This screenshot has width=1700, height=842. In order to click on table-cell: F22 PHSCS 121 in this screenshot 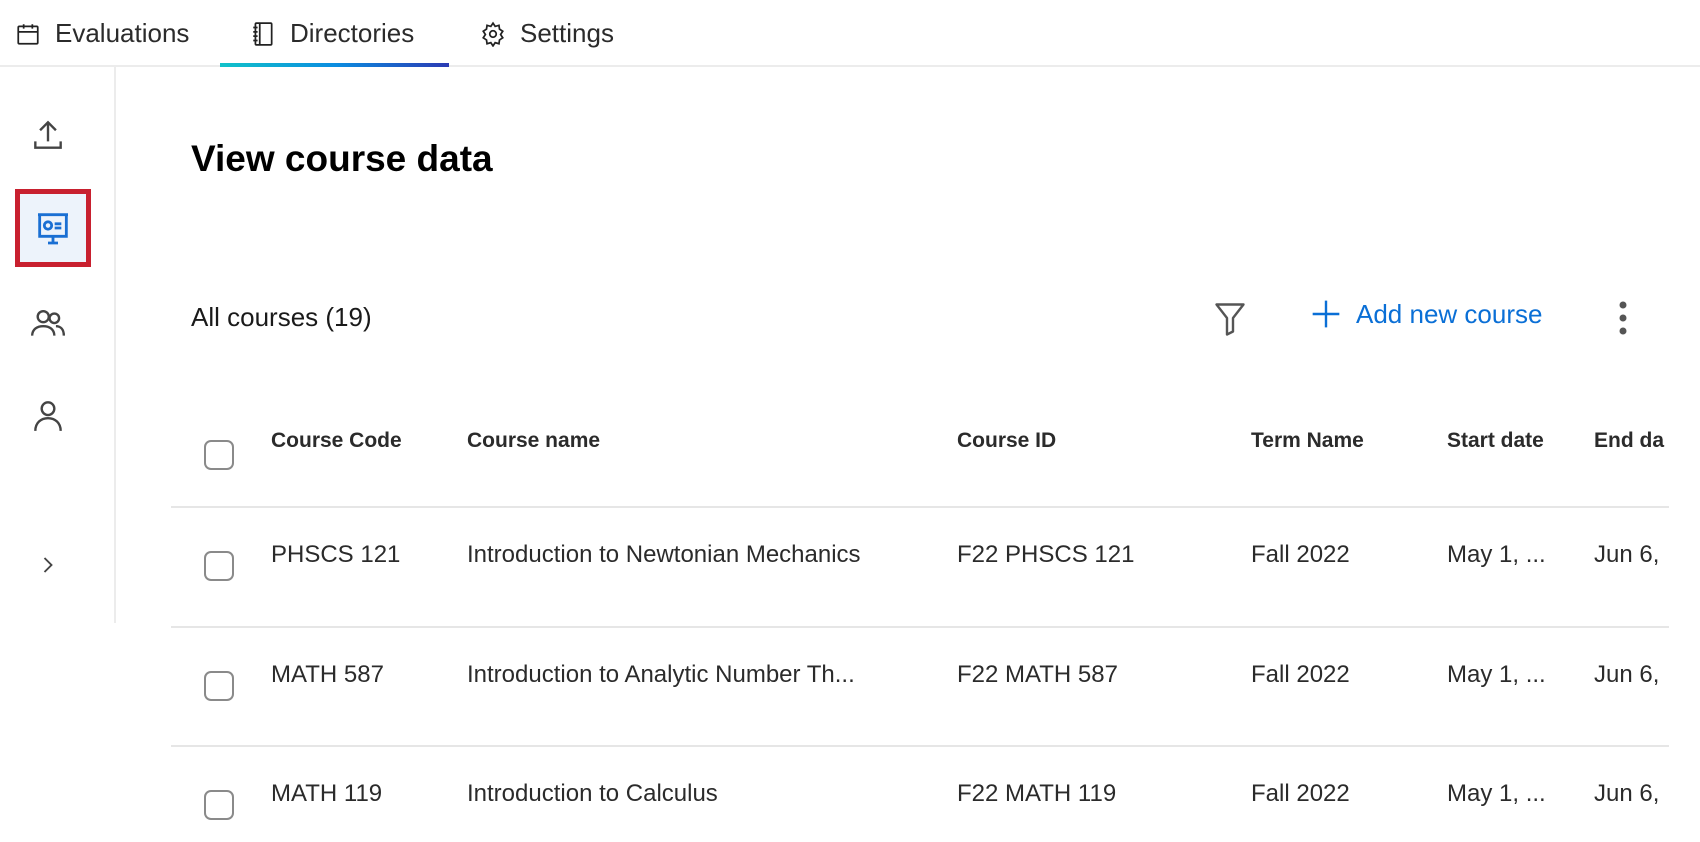, I will do `click(1046, 554)`.